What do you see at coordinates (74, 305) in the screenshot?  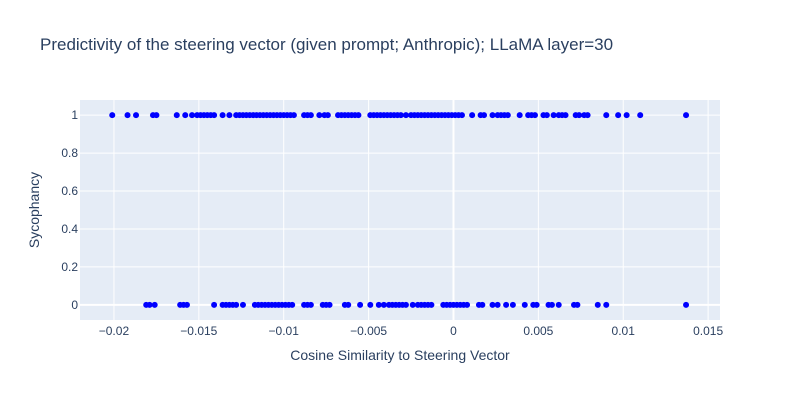 I see `y-tick-label: 0` at bounding box center [74, 305].